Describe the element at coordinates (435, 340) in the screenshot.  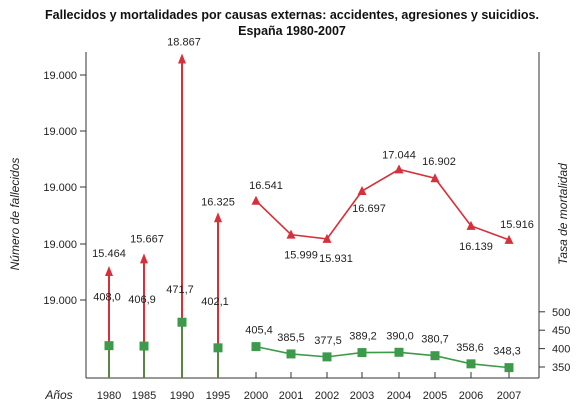
I see `rate-data-label: 380,7` at that location.